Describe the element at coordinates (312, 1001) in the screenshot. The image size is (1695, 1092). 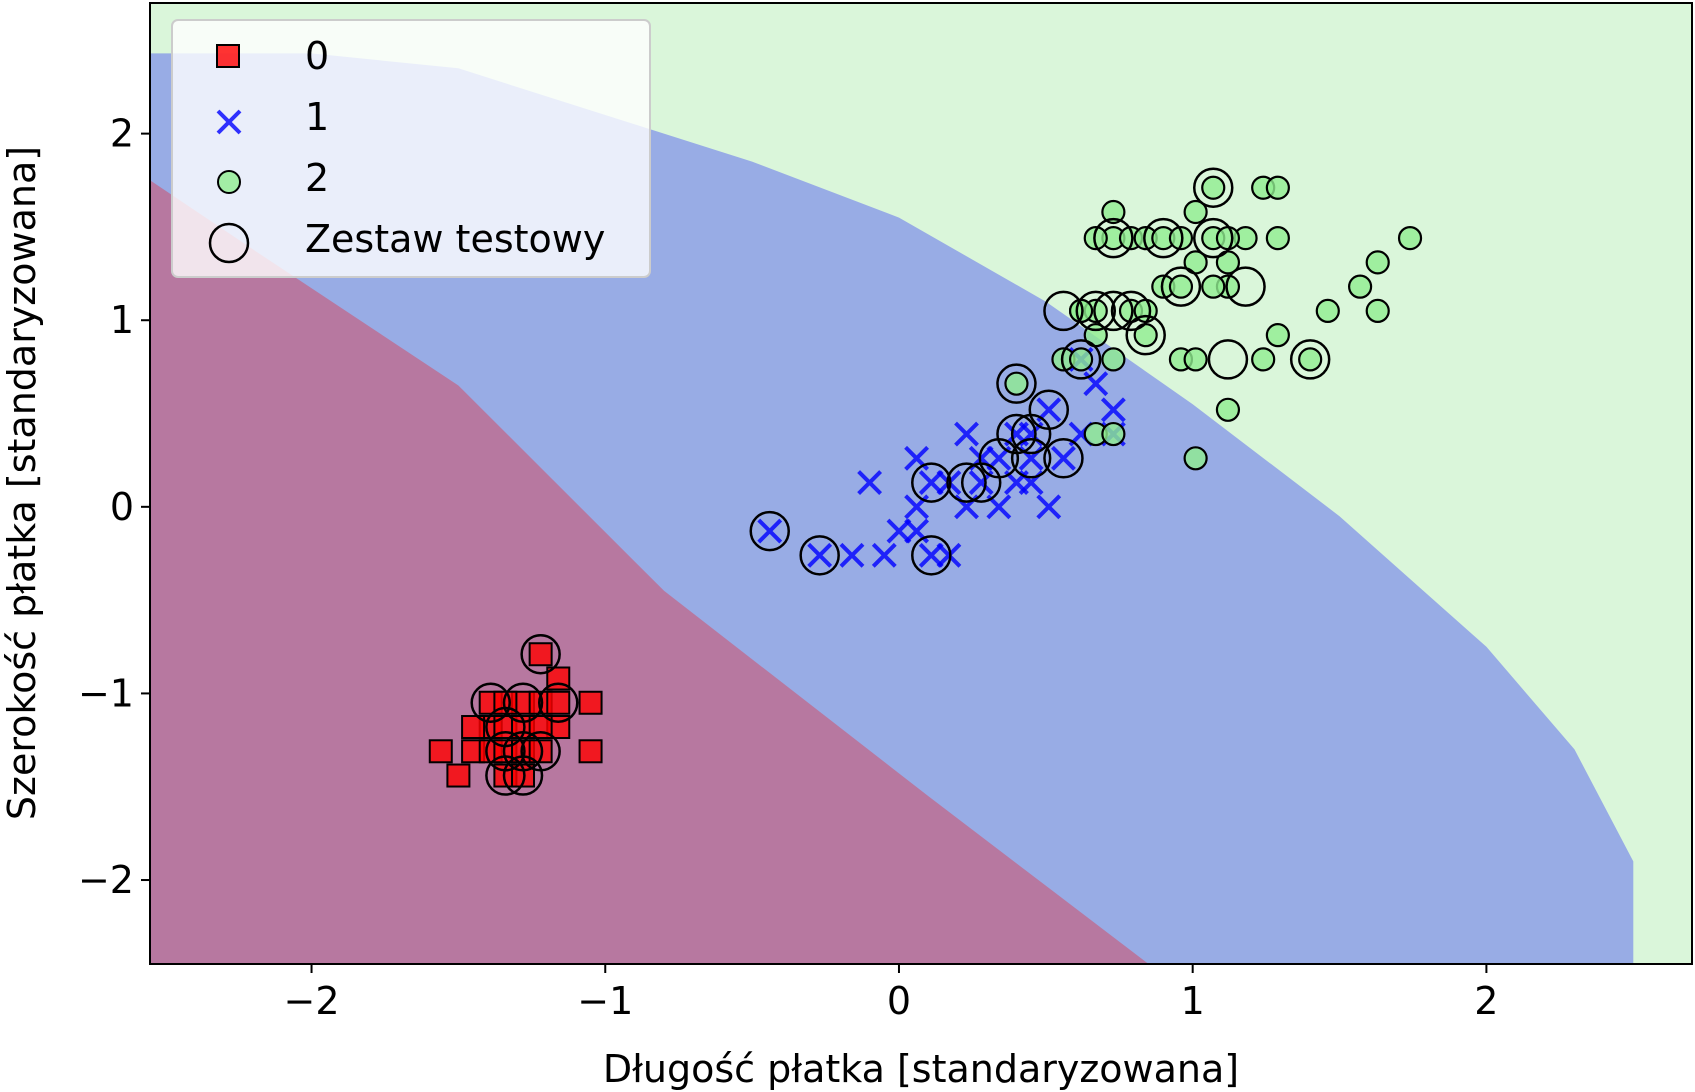
I see `x-tick-label: −2` at that location.